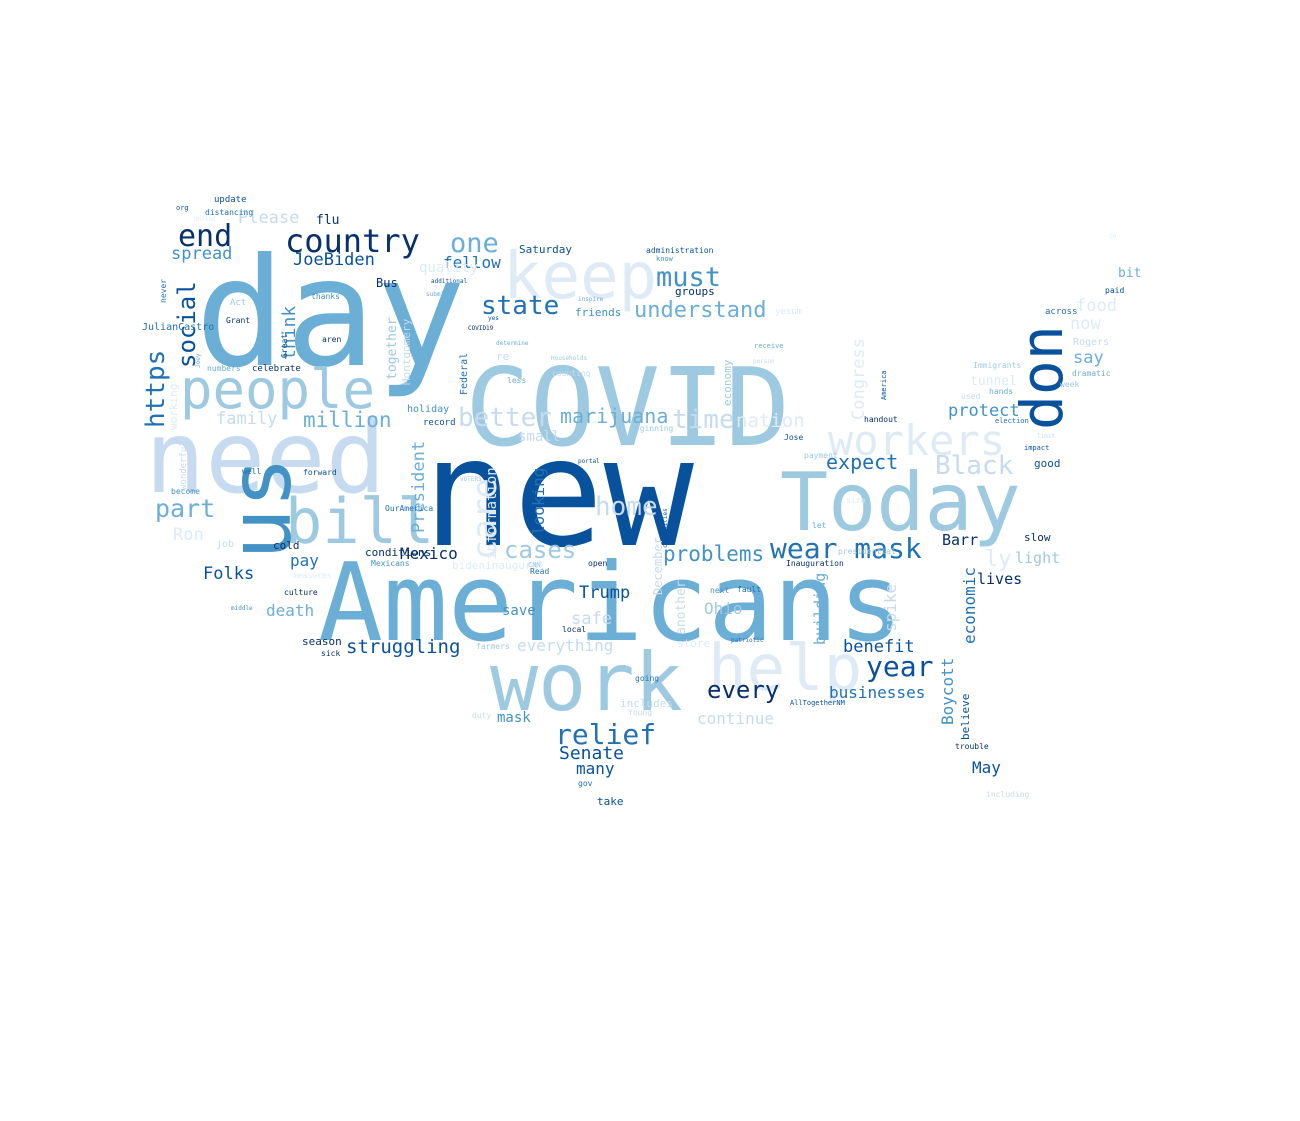 The height and width of the screenshot is (1121, 1300). What do you see at coordinates (505, 418) in the screenshot?
I see `word-better: better` at bounding box center [505, 418].